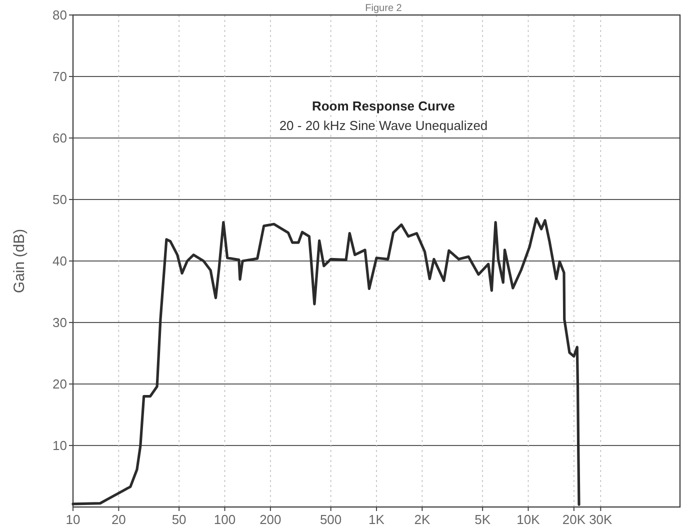  What do you see at coordinates (422, 519) in the screenshot?
I see `x-tick-label: 2K` at bounding box center [422, 519].